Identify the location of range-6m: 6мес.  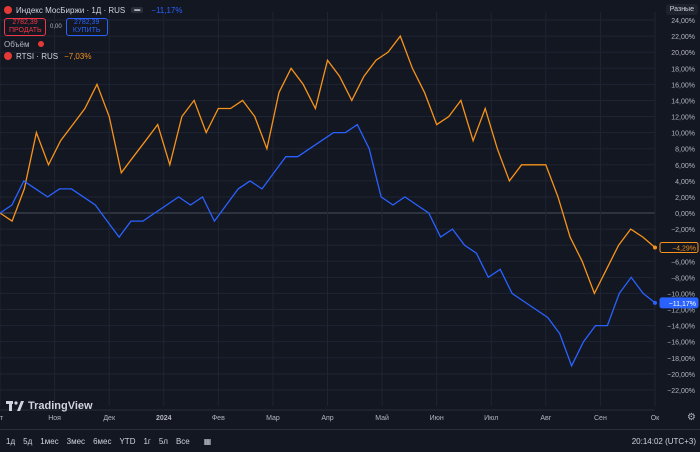
(102, 441).